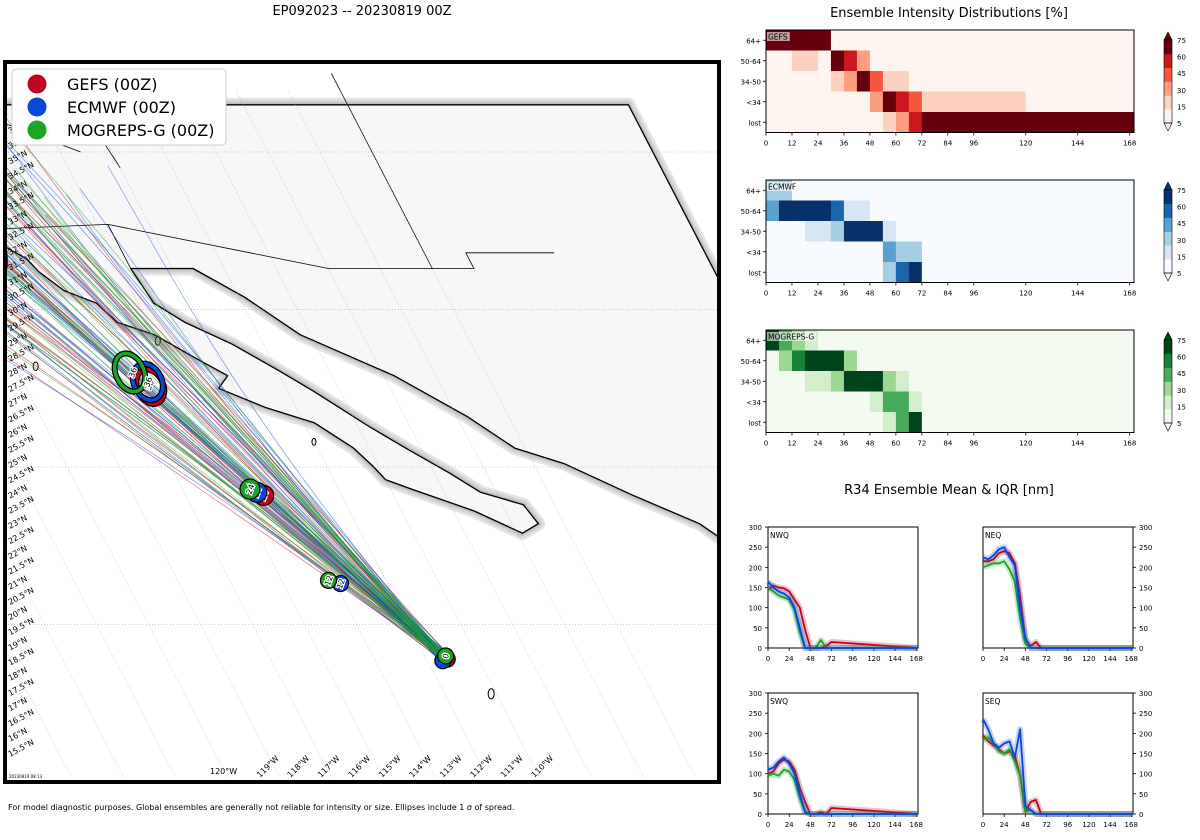 This screenshot has width=1200, height=840. What do you see at coordinates (751, 212) in the screenshot?
I see `heatmap-y-label: 50-64` at bounding box center [751, 212].